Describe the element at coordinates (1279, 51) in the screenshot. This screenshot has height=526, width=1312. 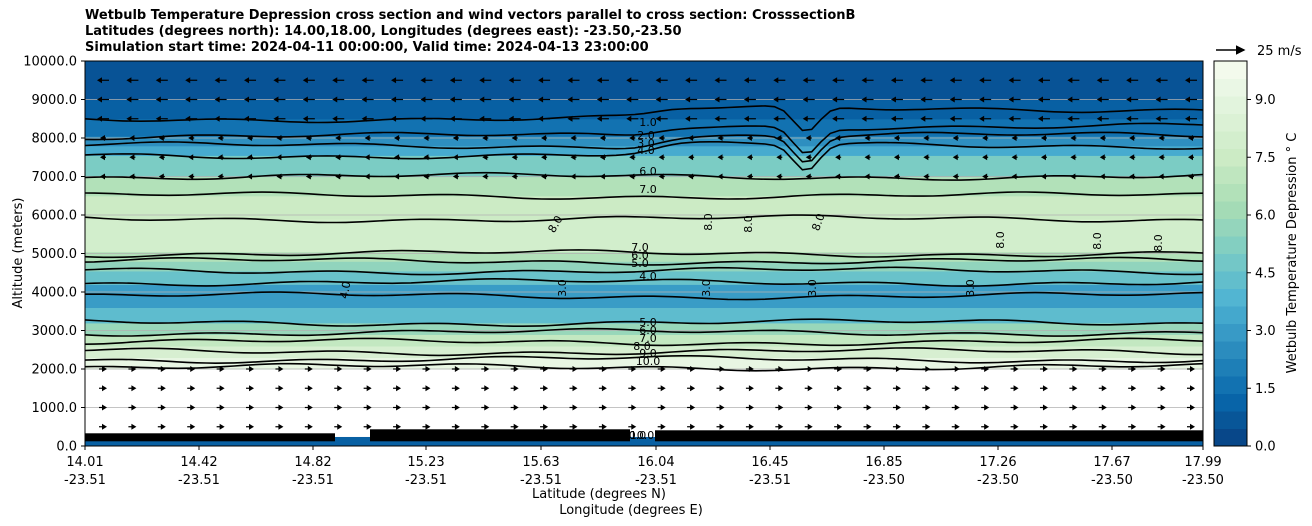
I see `quiver-key-label: 25 m/s` at that location.